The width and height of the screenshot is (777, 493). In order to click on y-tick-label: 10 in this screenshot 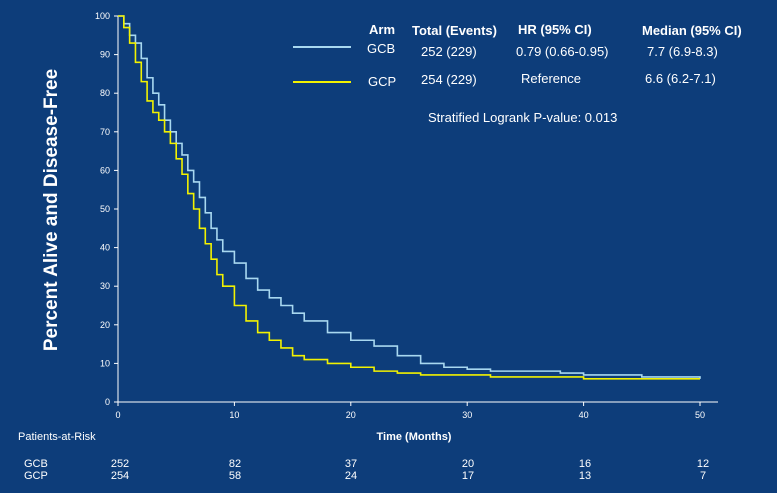, I will do `click(105, 363)`.